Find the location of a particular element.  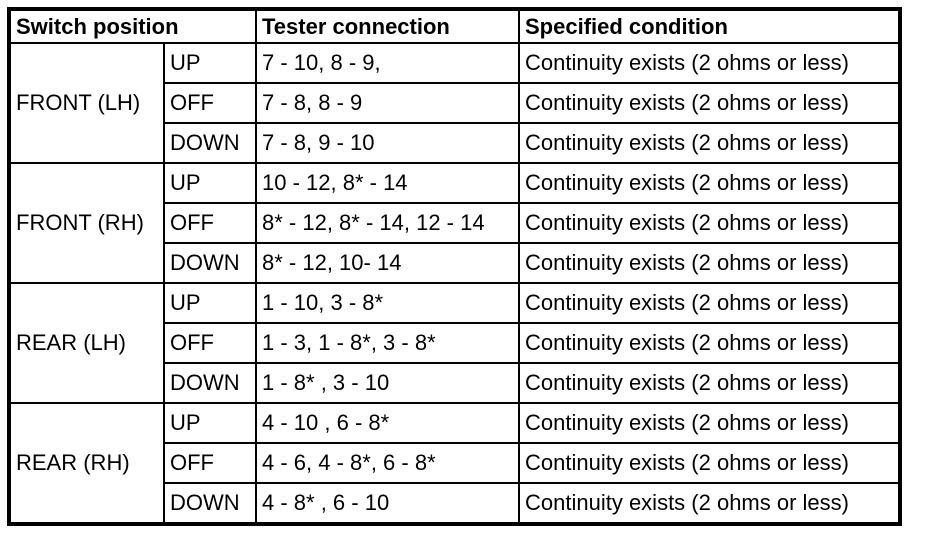

group-label-rear-lh: REAR (LH) is located at coordinates (86, 343).